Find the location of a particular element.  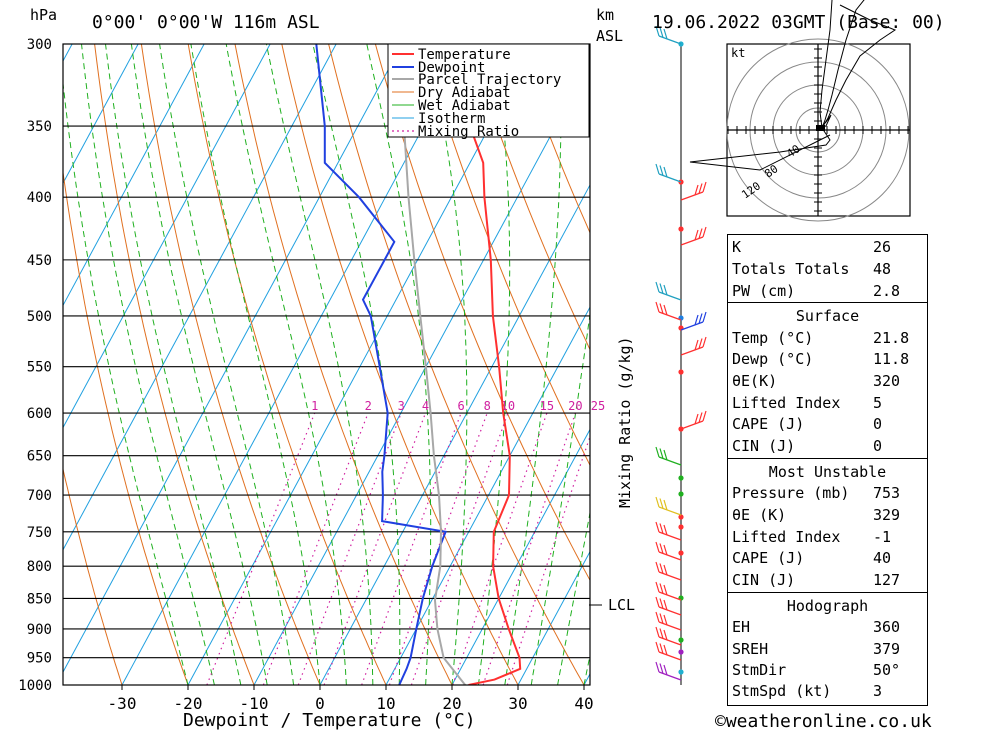

mu-cape-value: 40 is located at coordinates (882, 558).